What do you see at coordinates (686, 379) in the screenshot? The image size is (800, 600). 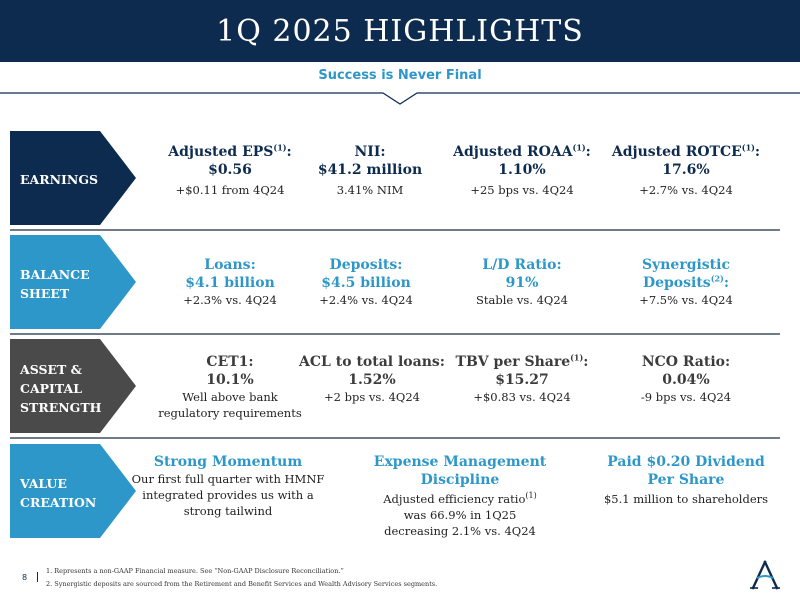 I see `metric-nco-ratio: NCO Ratio: 0.04% -9 bps vs. 4Q24` at bounding box center [686, 379].